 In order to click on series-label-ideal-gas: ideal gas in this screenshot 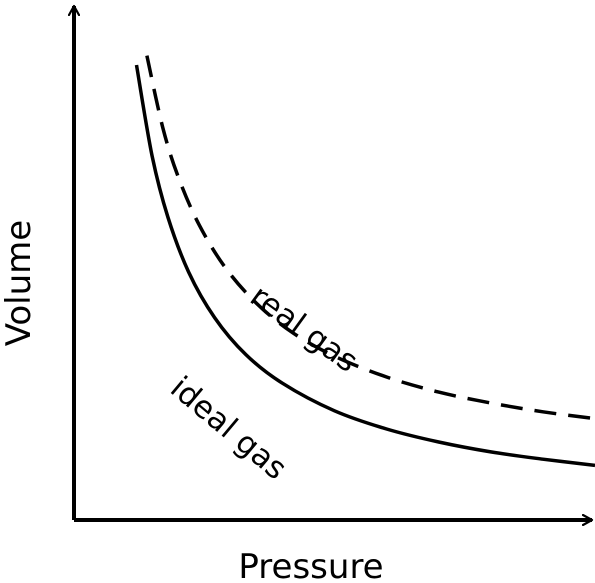, I will do `click(228, 428)`.